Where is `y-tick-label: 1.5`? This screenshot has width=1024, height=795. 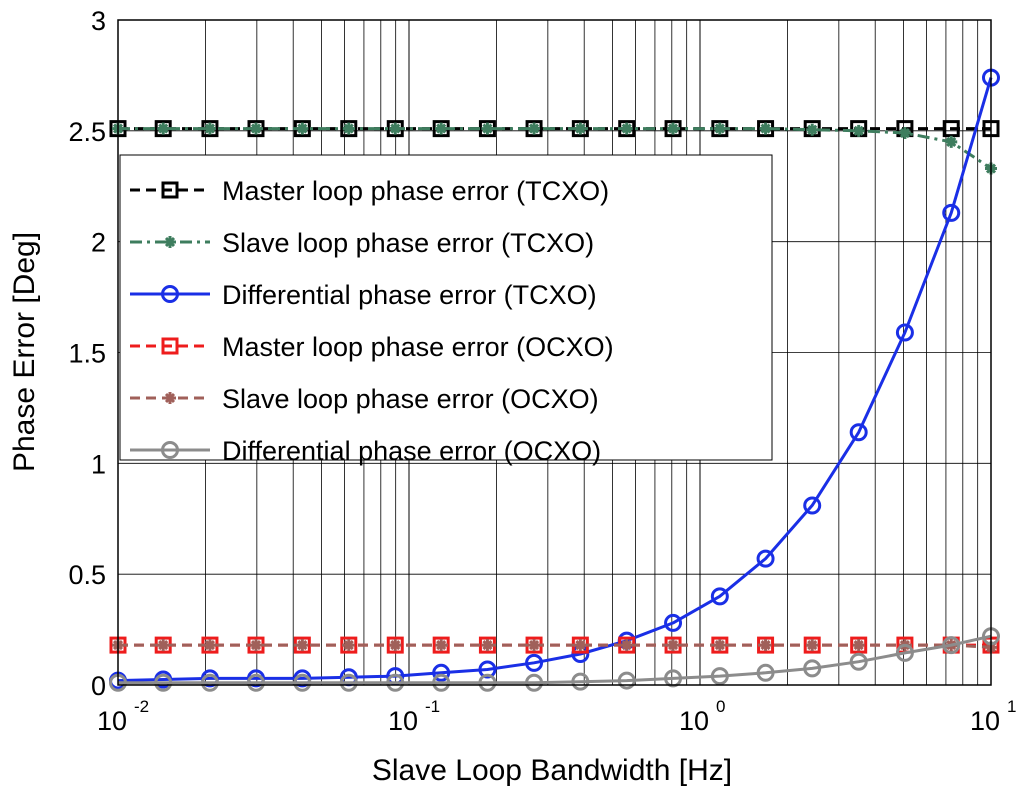
y-tick-label: 1.5 is located at coordinates (87, 354).